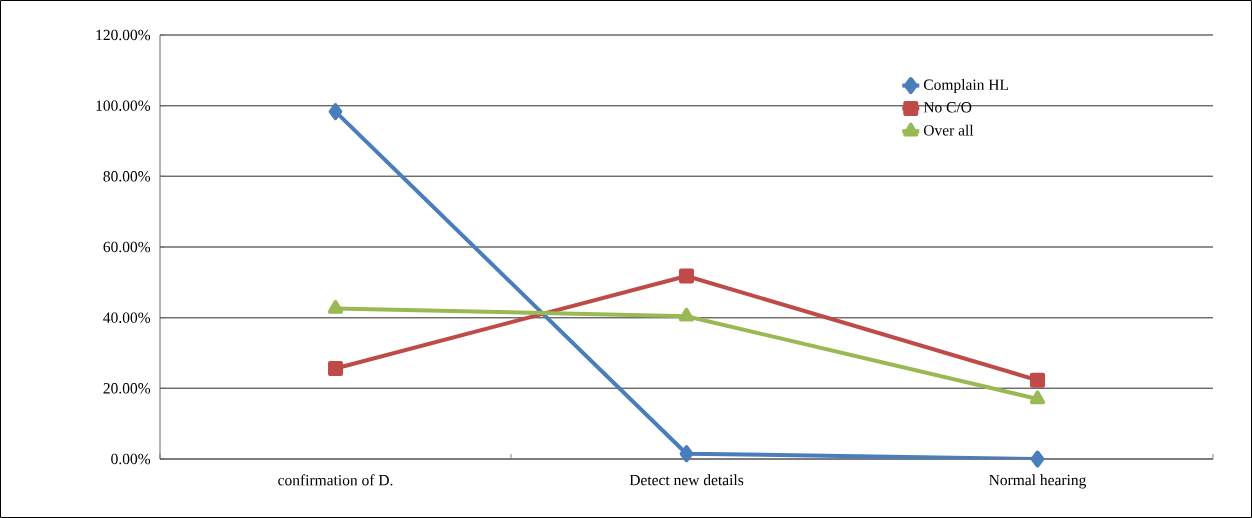 Image resolution: width=1252 pixels, height=518 pixels. Describe the element at coordinates (127, 388) in the screenshot. I see `y-tick-label: 20.00%` at that location.